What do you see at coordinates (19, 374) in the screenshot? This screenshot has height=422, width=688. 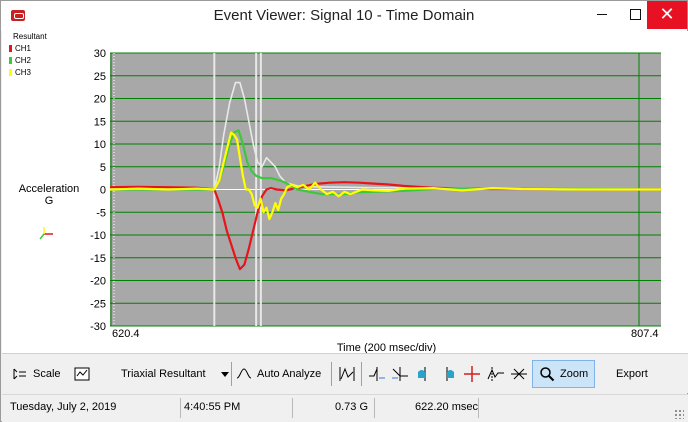 I see `scale-icon` at bounding box center [19, 374].